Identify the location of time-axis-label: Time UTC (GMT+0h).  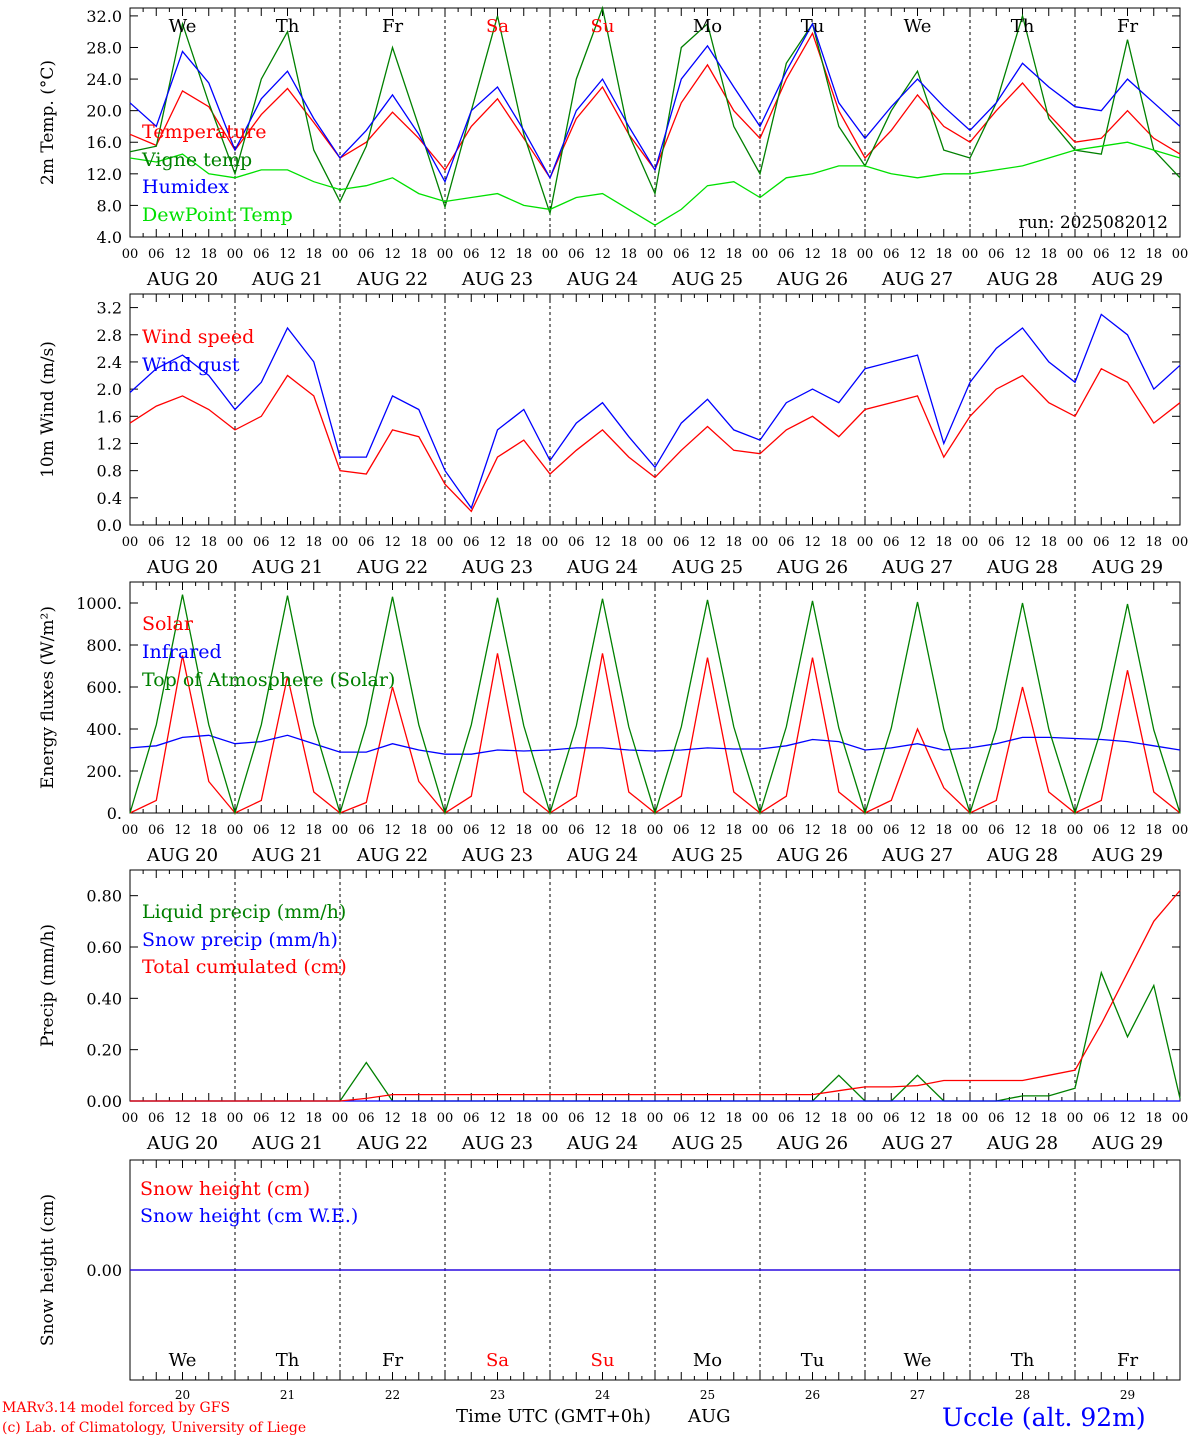
(553, 1416).